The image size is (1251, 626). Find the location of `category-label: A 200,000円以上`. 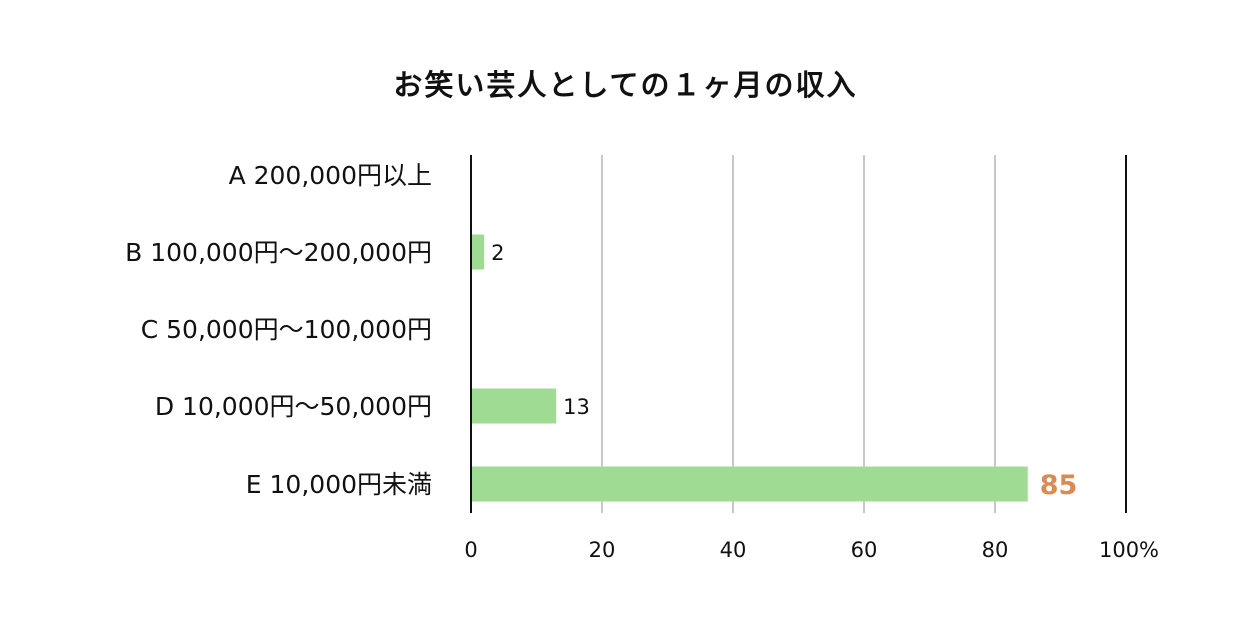

category-label: A 200,000円以上 is located at coordinates (330, 175).